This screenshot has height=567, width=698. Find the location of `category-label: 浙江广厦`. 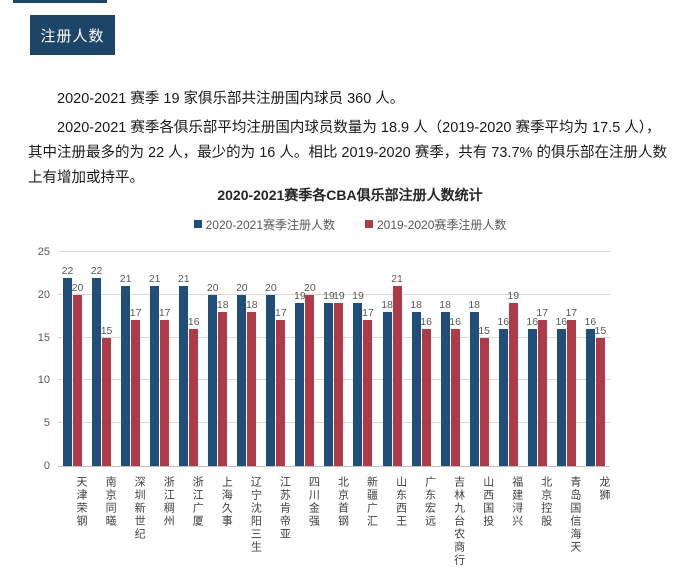

category-label: 浙江广厦 is located at coordinates (197, 502).